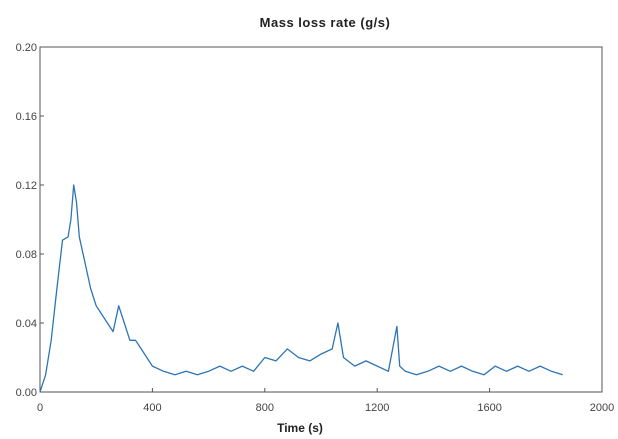 This screenshot has width=618, height=439. I want to click on x-tick-label: 1600, so click(489, 408).